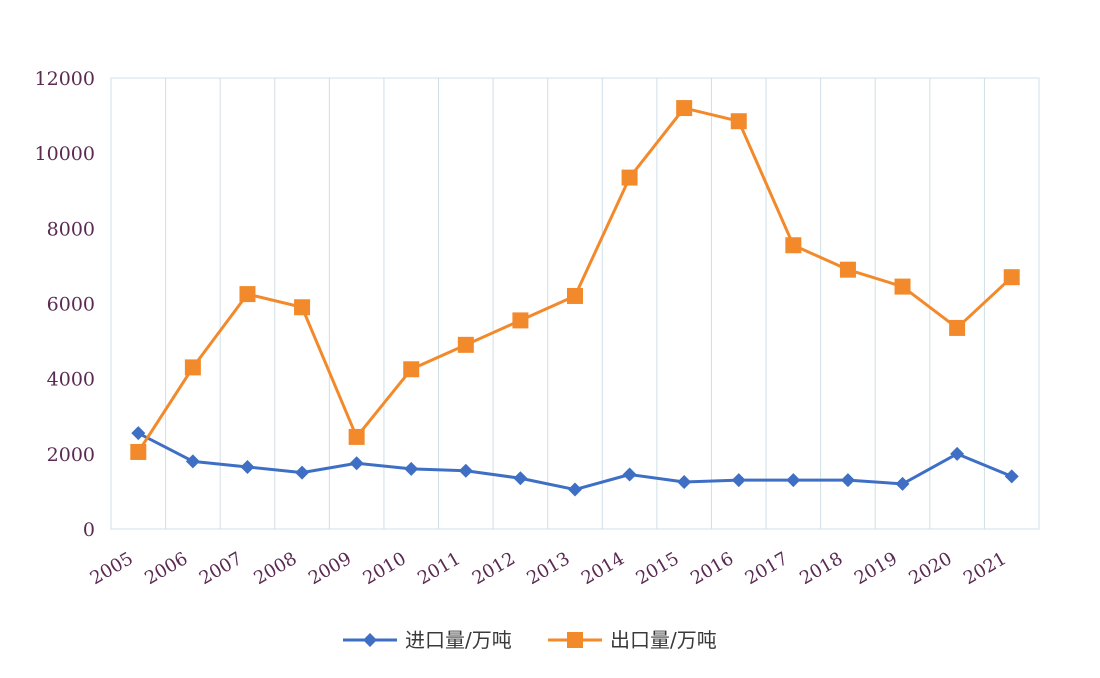 Image resolution: width=1100 pixels, height=678 pixels. Describe the element at coordinates (71, 229) in the screenshot. I see `y-tick-label: 8000` at that location.